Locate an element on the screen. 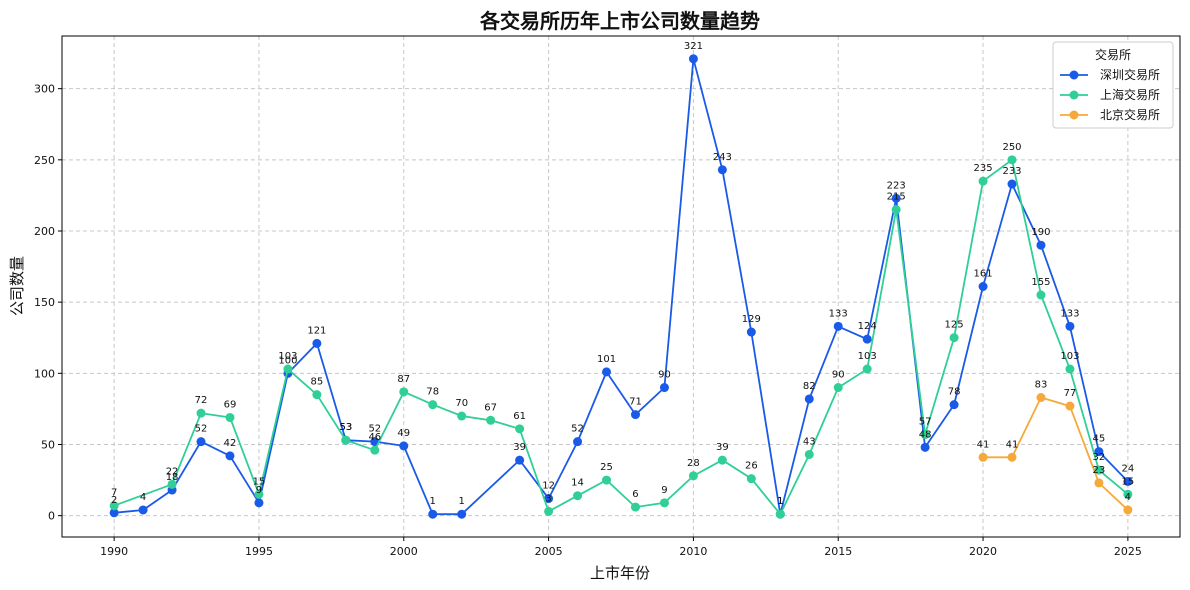 This screenshot has height=590, width=1190. y-tick-label: 300 is located at coordinates (44, 89).